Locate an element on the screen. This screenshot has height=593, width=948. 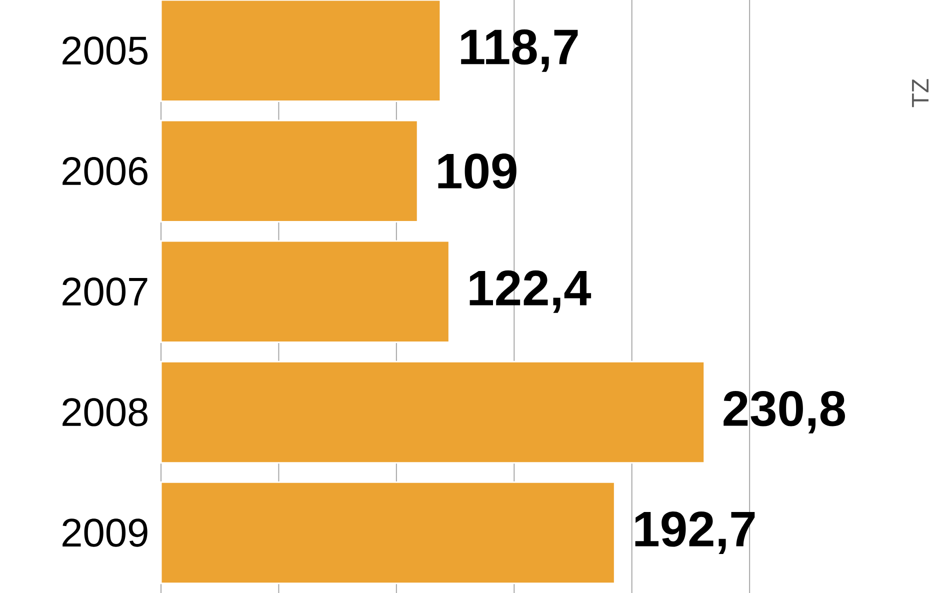
y-tick-label: 2007 is located at coordinates (105, 292).